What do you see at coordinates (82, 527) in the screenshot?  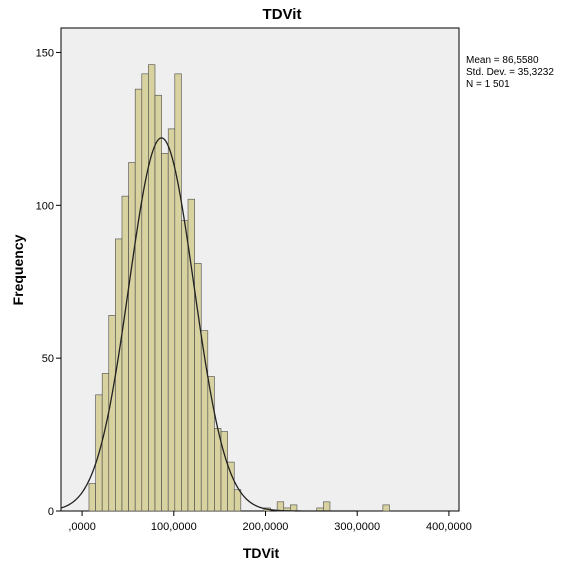 I see `x-tick-label: ,0000` at bounding box center [82, 527].